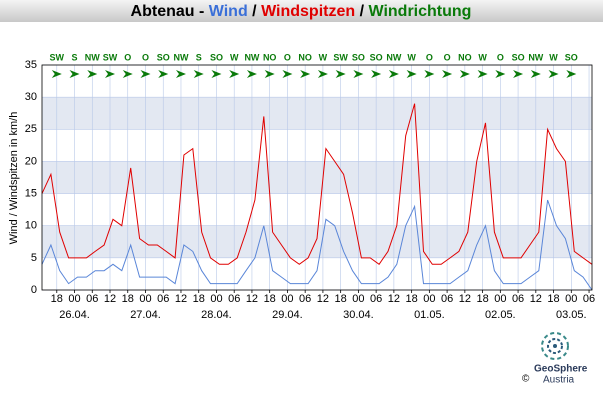 The height and width of the screenshot is (400, 603). I want to click on y-tick-label: 30, so click(31, 97).